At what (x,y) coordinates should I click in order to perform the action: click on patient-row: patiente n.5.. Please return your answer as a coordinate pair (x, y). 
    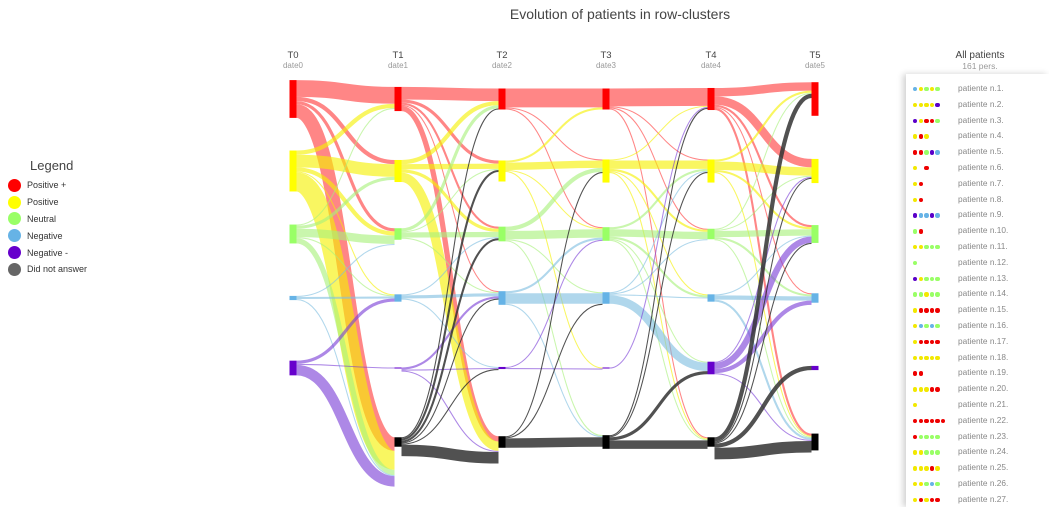
    Looking at the image, I should click on (977, 153).